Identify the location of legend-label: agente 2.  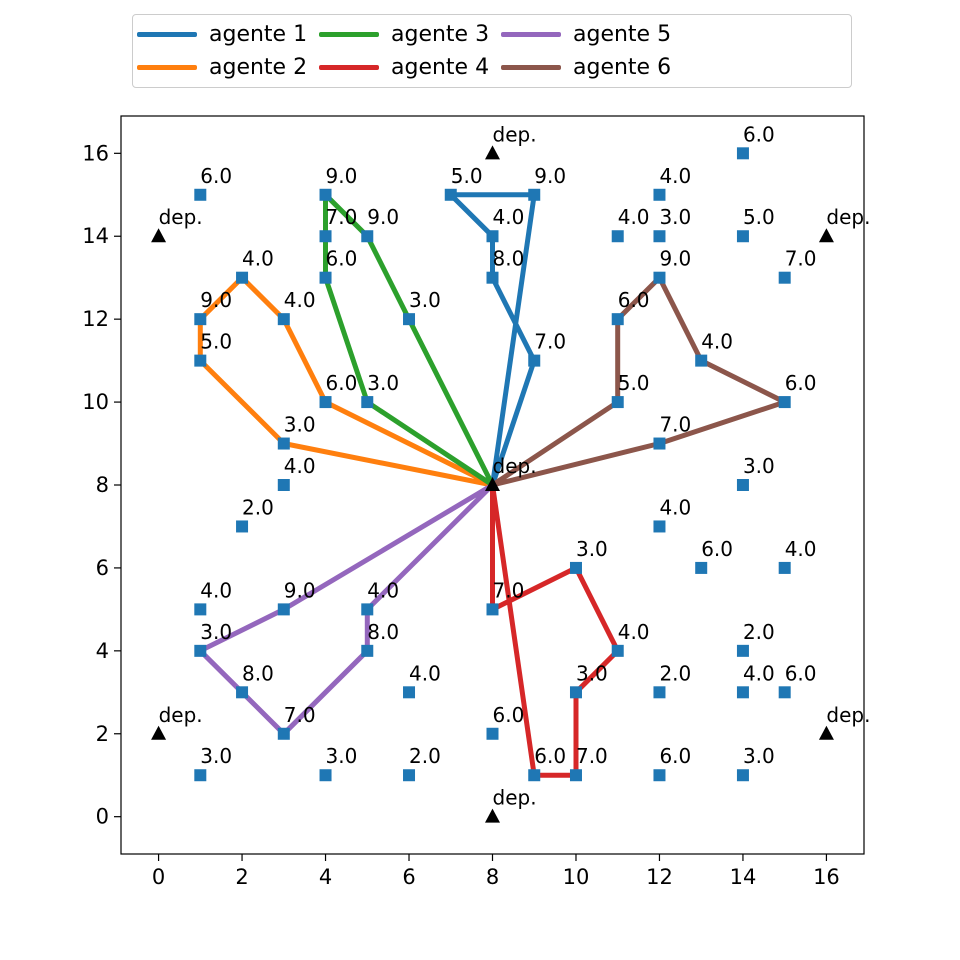
(258, 67).